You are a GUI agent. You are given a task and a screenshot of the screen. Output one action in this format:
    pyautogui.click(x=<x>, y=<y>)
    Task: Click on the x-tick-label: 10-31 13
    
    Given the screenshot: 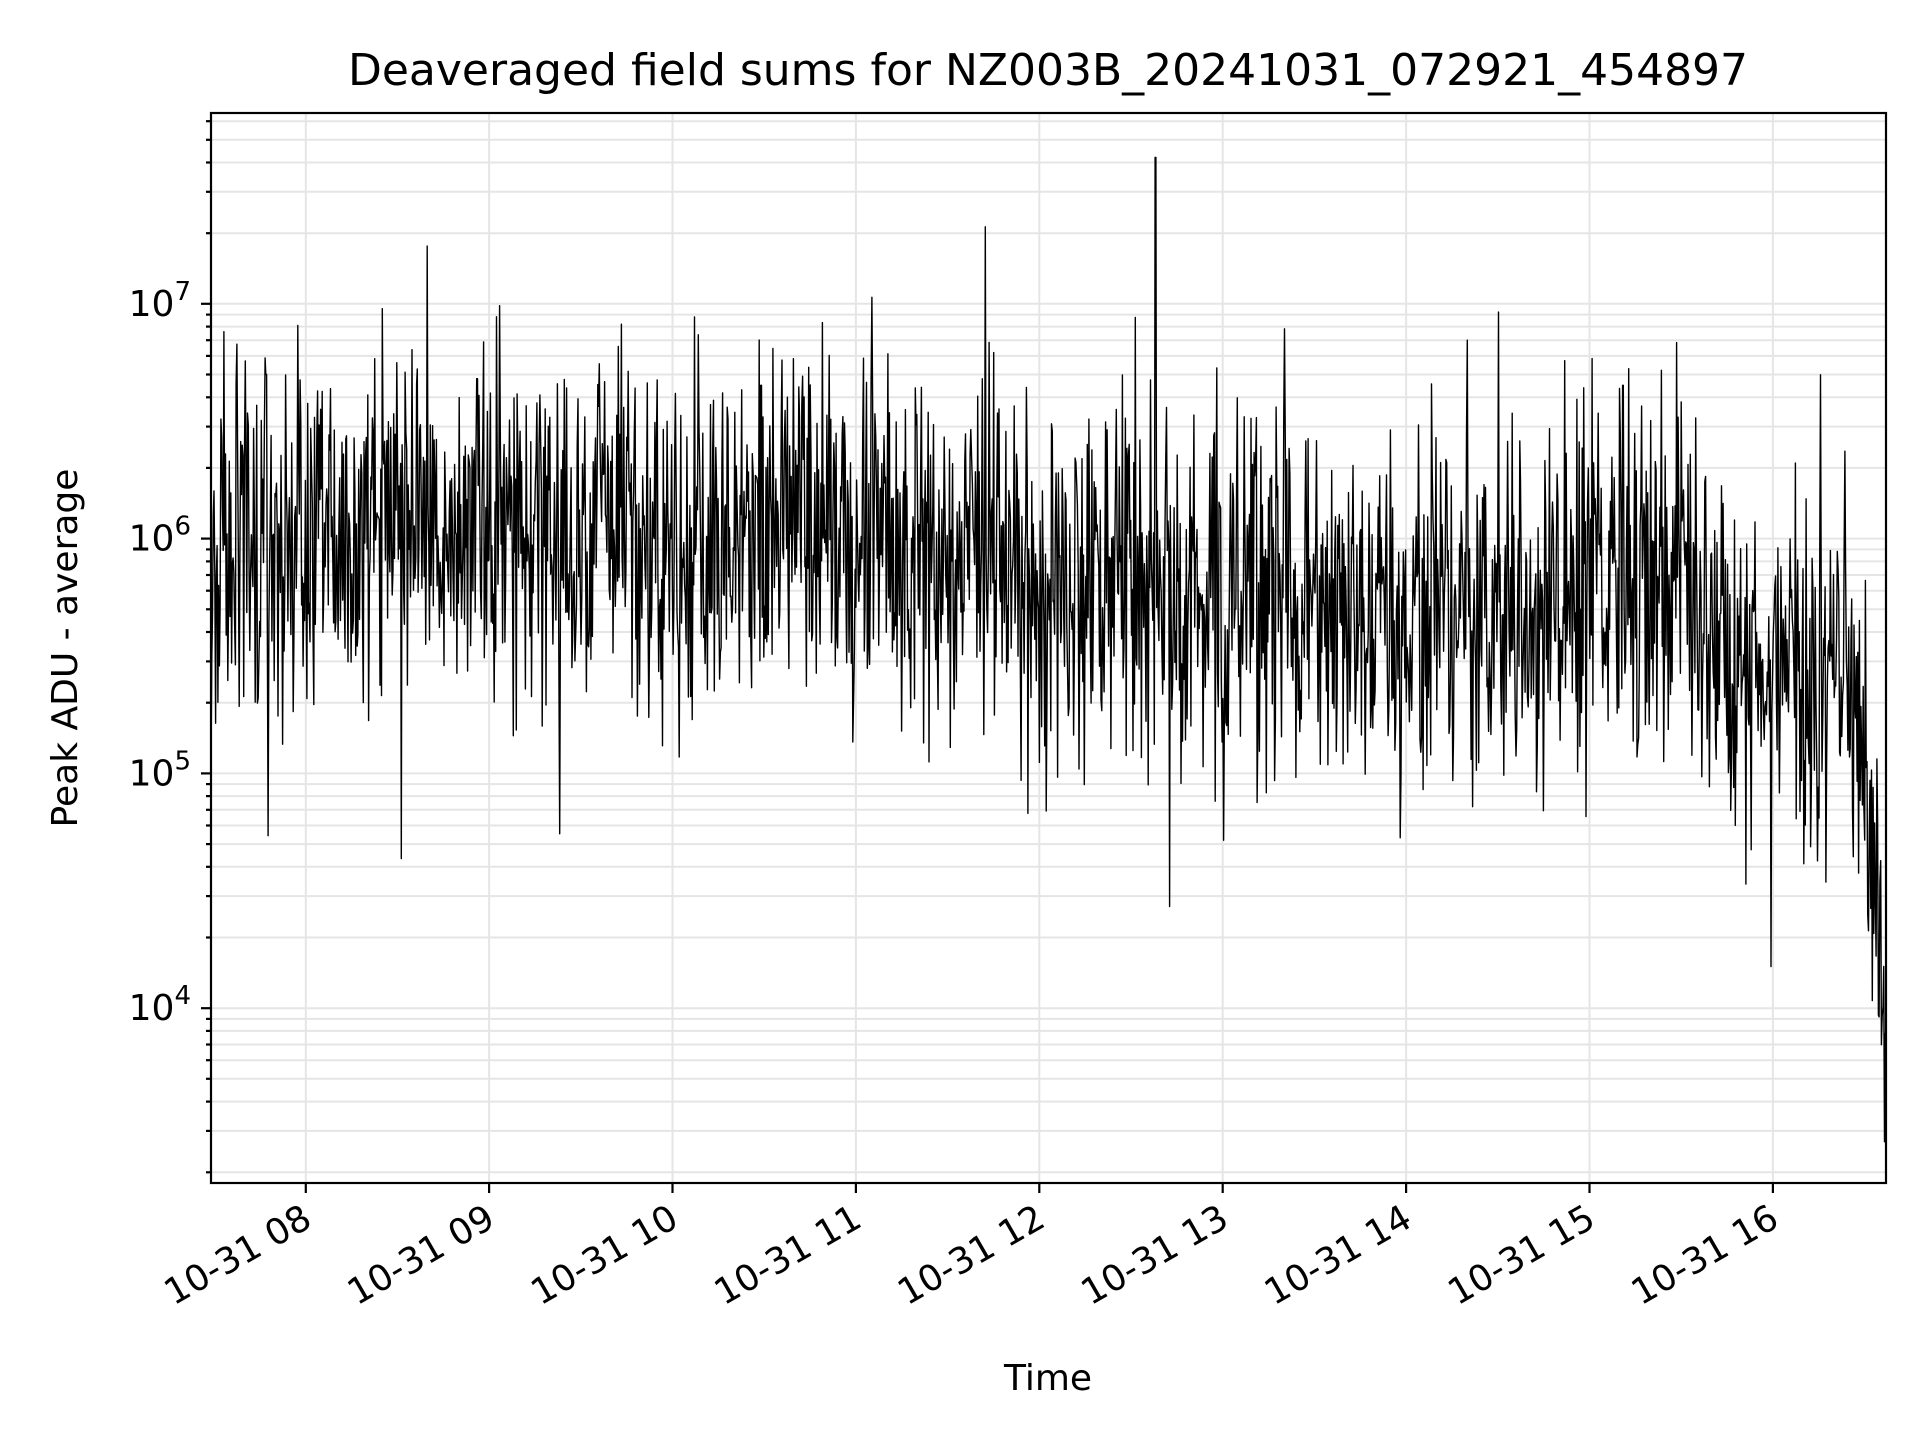 What is the action you would take?
    pyautogui.click(x=1155, y=1255)
    